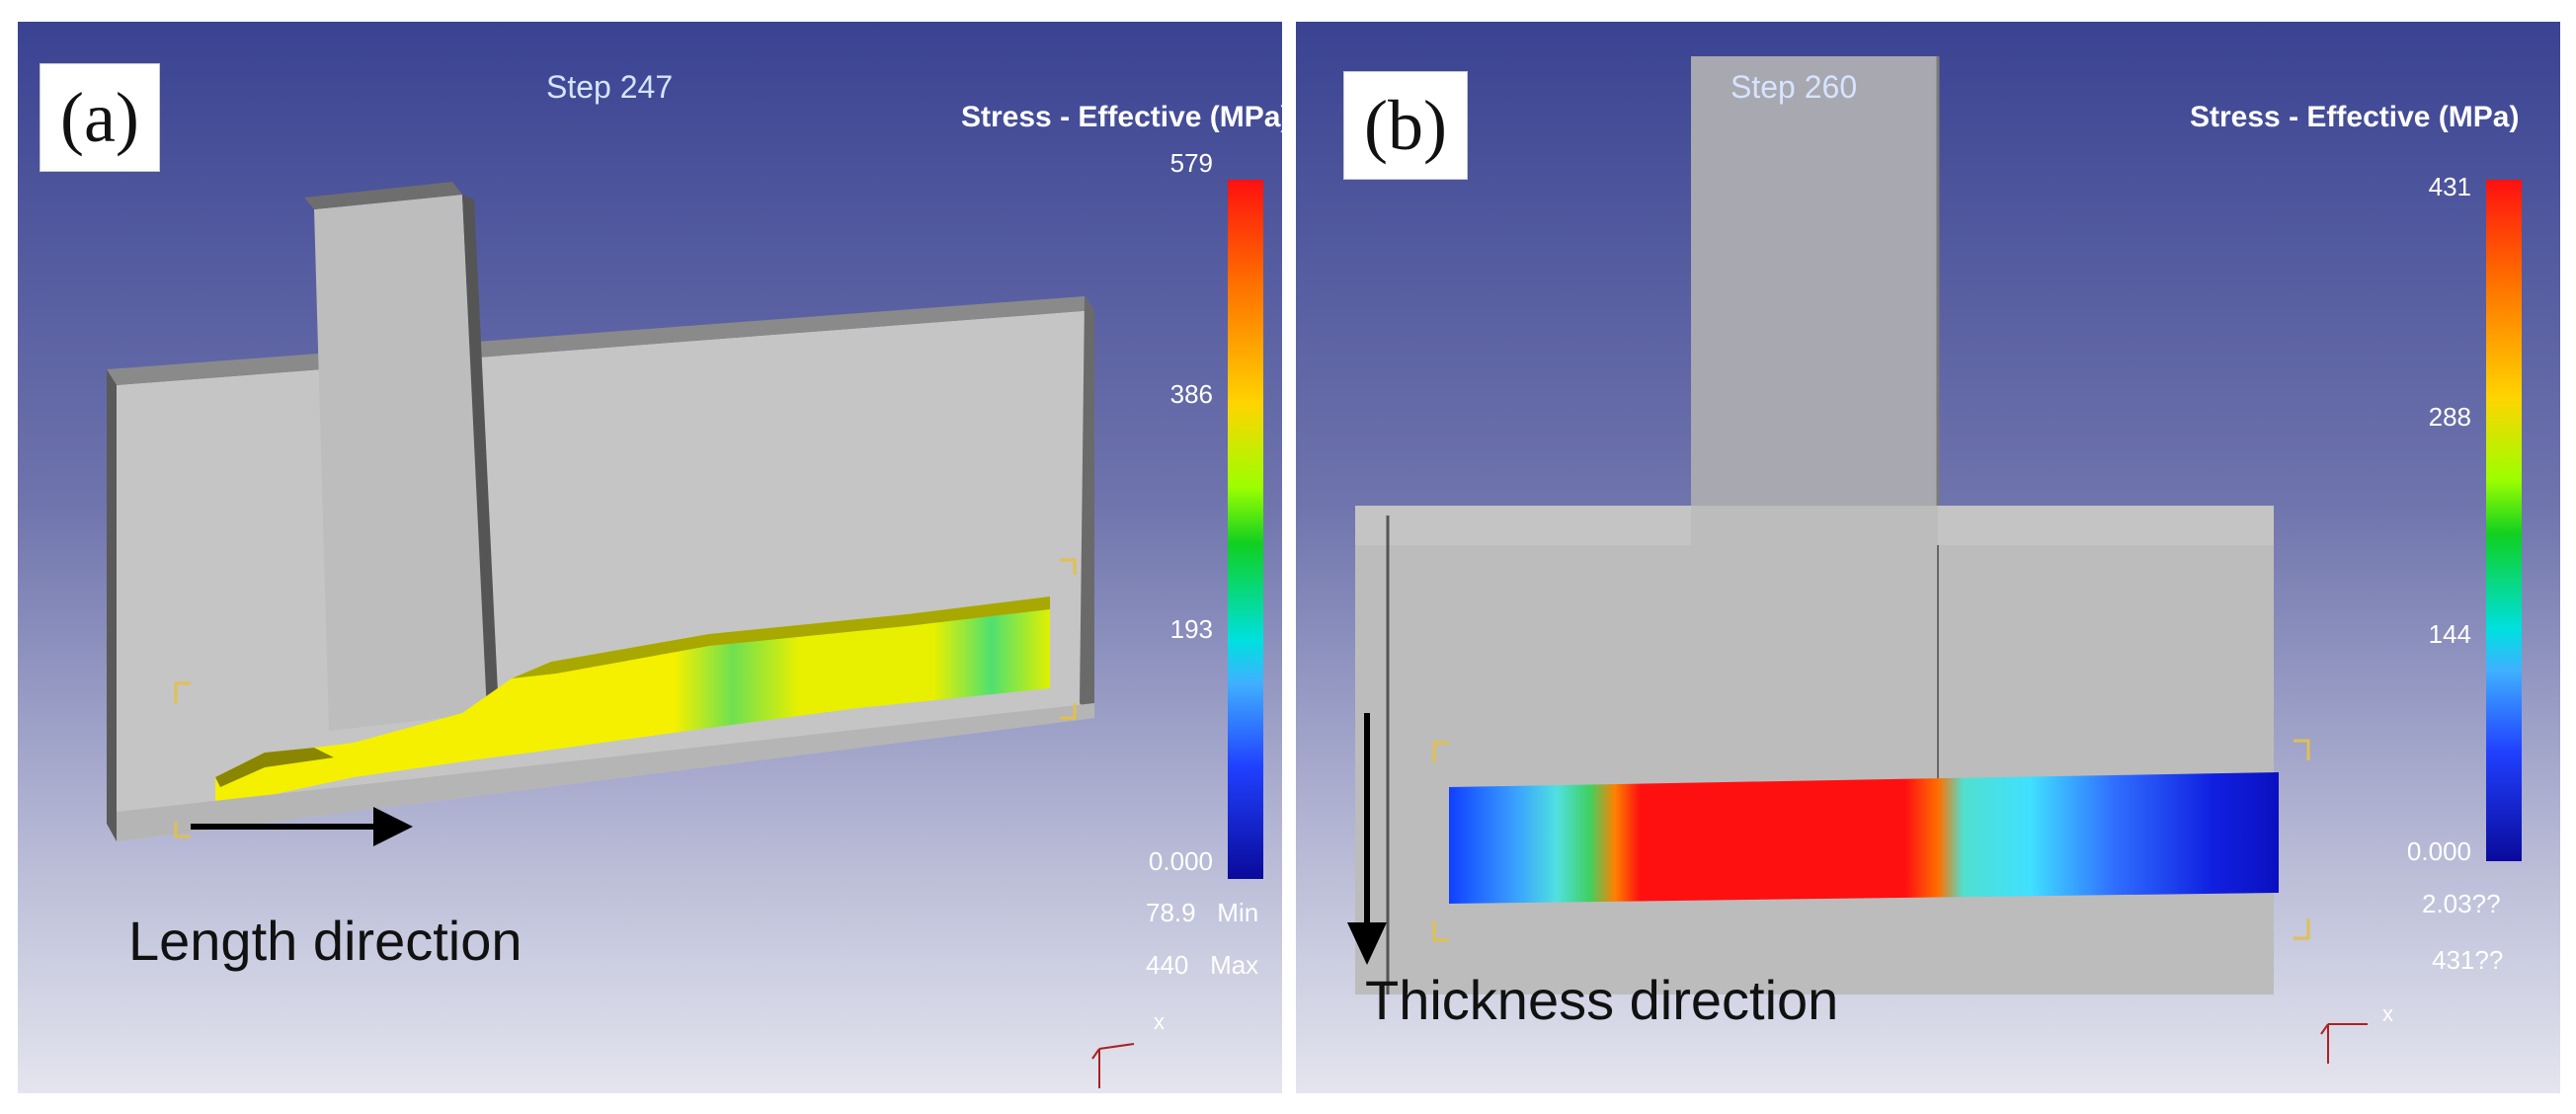  What do you see at coordinates (1191, 394) in the screenshot?
I see `tick-a-386: 386` at bounding box center [1191, 394].